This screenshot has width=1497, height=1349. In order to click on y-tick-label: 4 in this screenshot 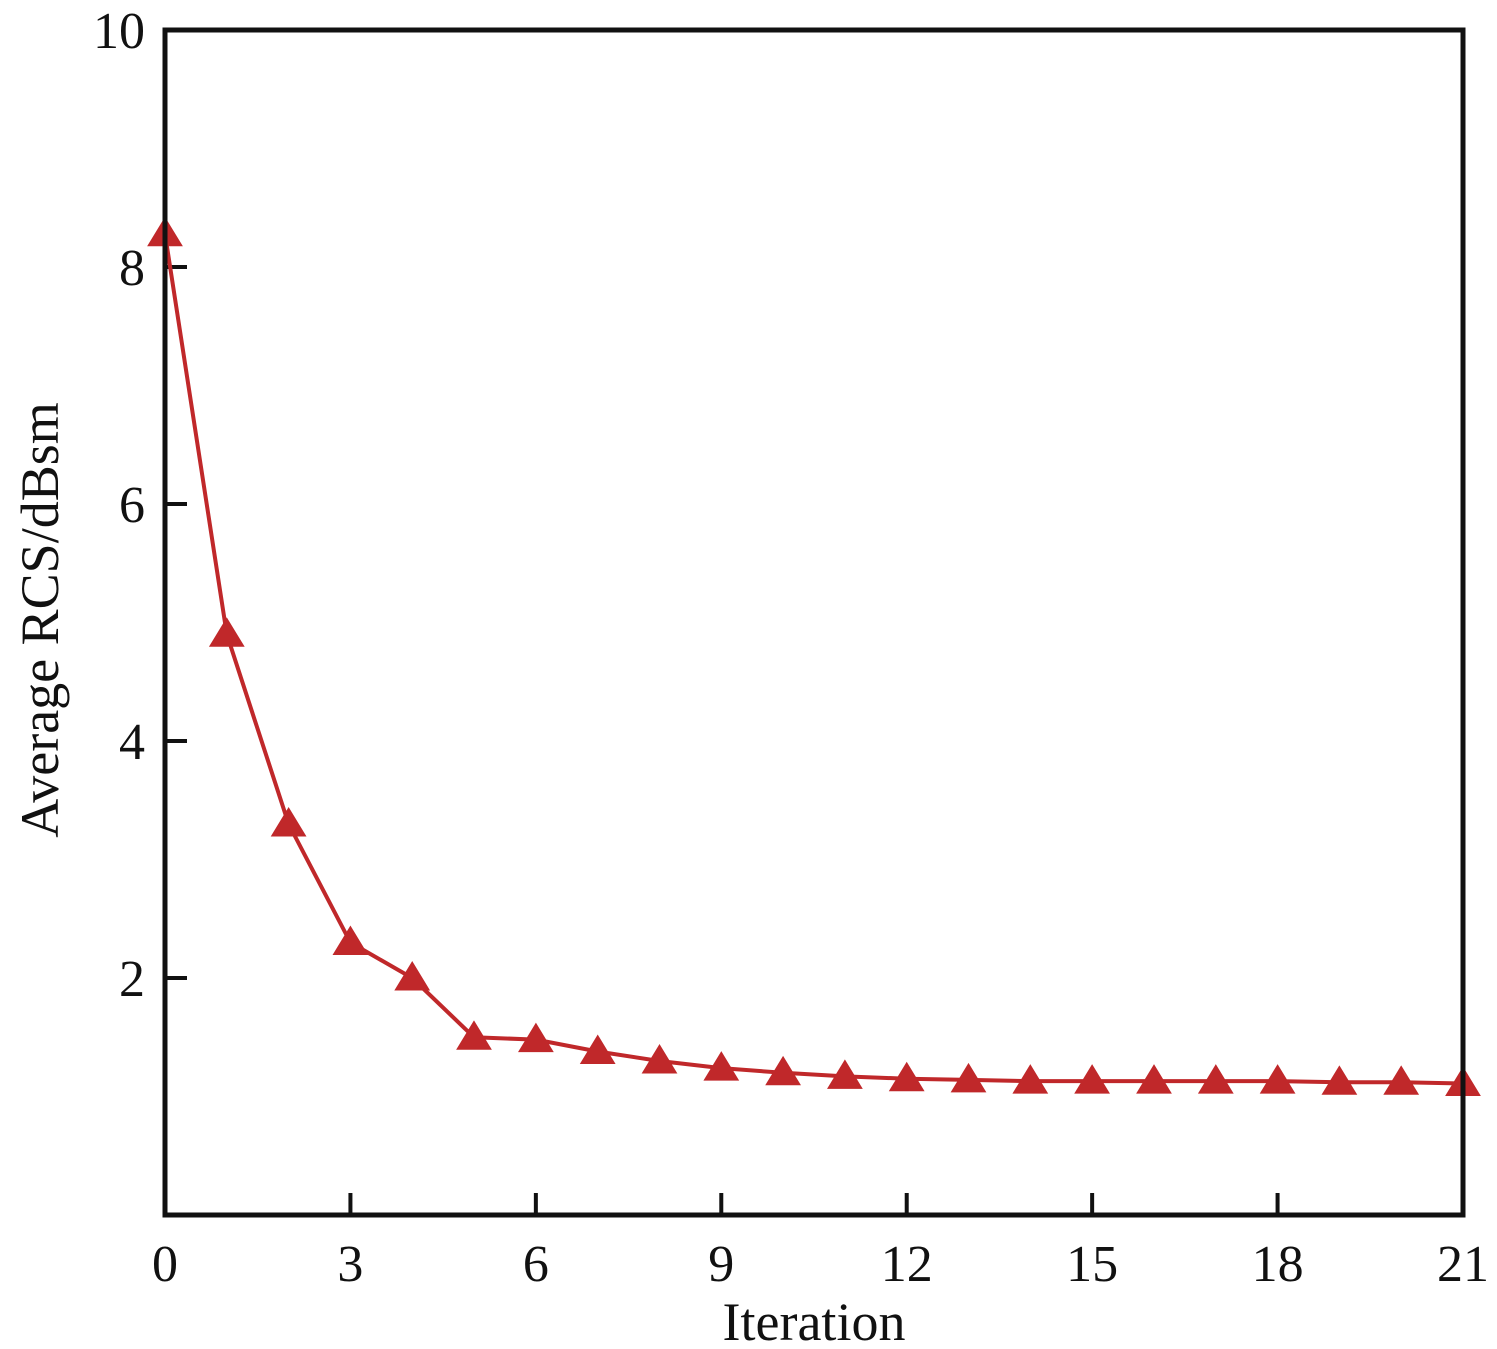, I will do `click(132, 742)`.